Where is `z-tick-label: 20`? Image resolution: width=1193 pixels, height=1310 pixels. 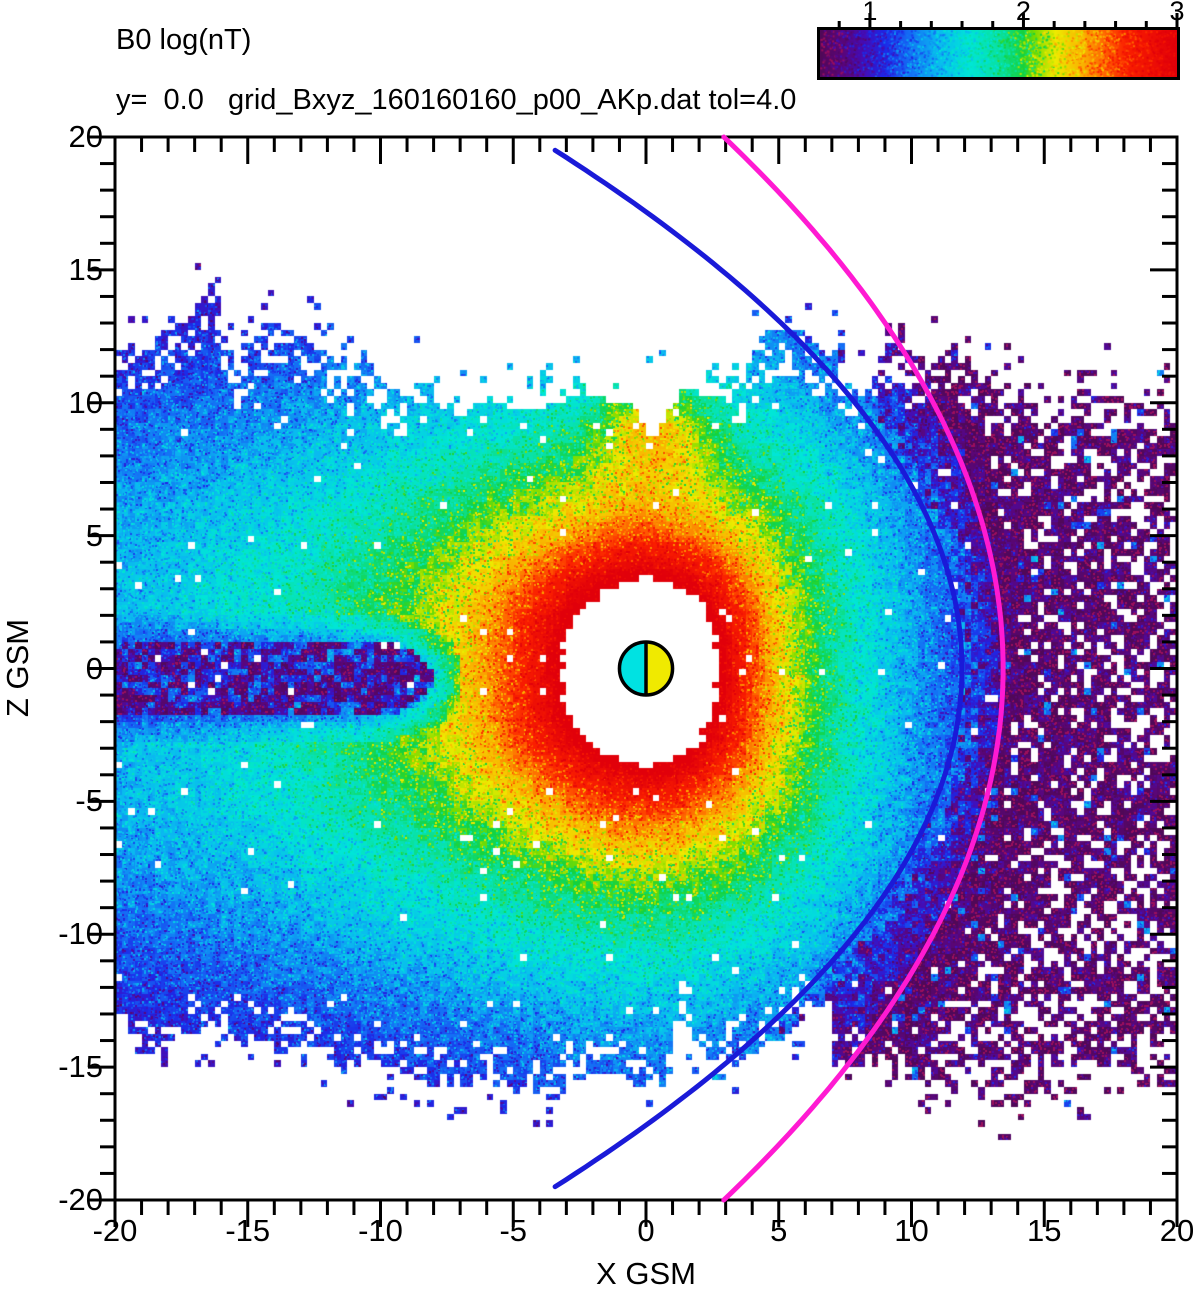 z-tick-label: 20 is located at coordinates (85, 136).